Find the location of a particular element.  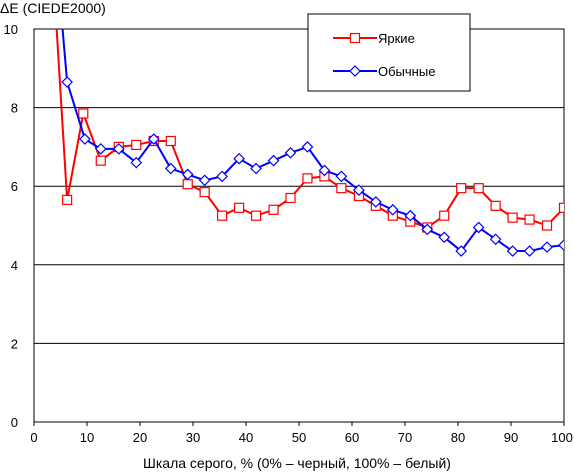

legend: Яркие Обычные is located at coordinates (389, 52).